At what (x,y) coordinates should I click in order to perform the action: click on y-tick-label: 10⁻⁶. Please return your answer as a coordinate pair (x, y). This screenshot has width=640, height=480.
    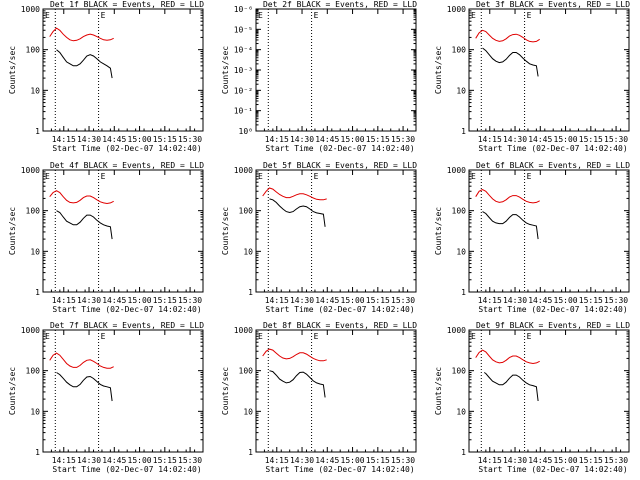
    Looking at the image, I should click on (243, 9).